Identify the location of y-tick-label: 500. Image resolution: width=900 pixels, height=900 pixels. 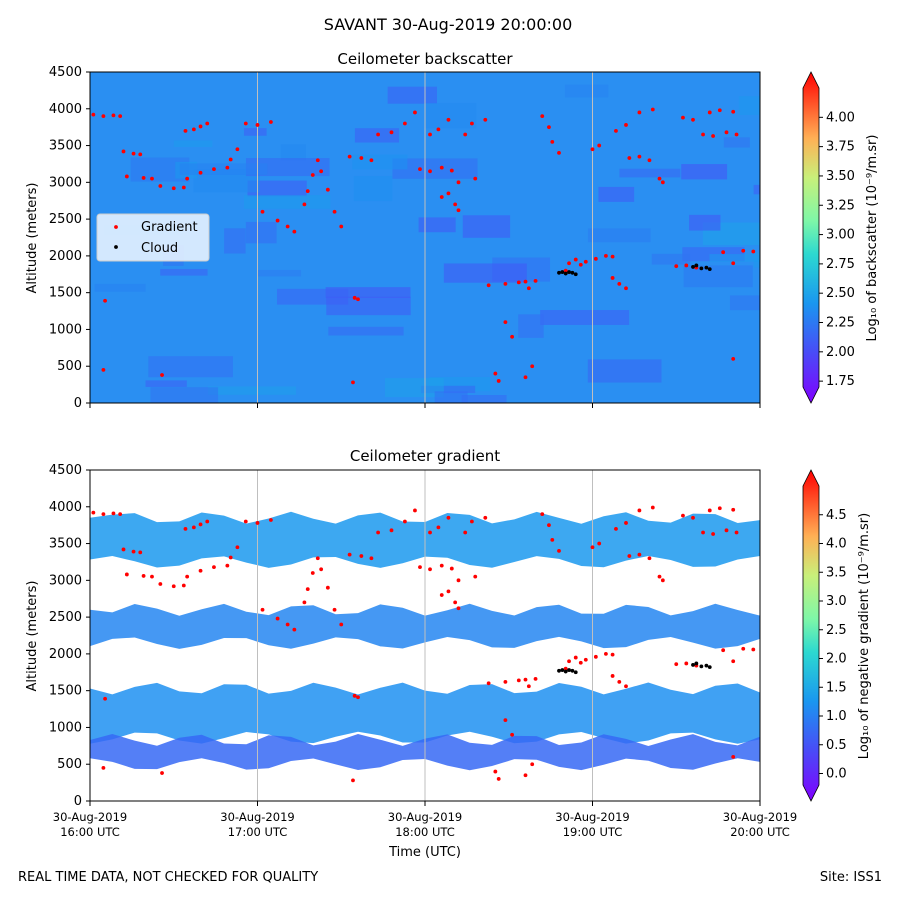
(69, 366).